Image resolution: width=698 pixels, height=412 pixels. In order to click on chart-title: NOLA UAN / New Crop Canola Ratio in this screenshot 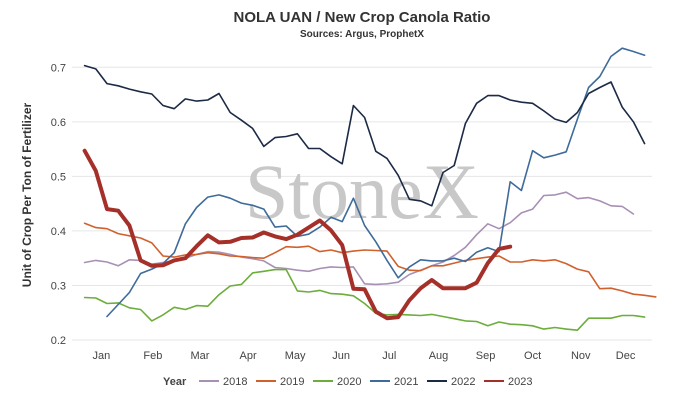, I will do `click(362, 17)`.